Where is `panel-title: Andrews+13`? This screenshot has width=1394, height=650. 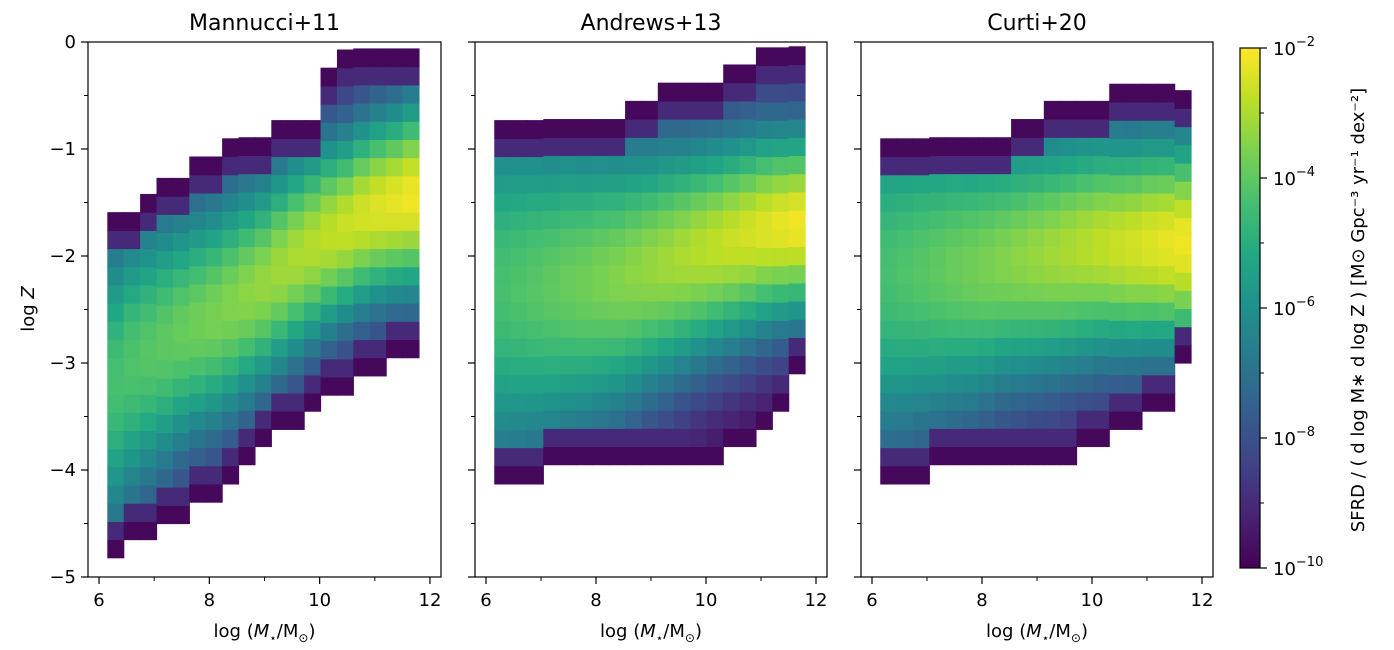
panel-title: Andrews+13 is located at coordinates (651, 23).